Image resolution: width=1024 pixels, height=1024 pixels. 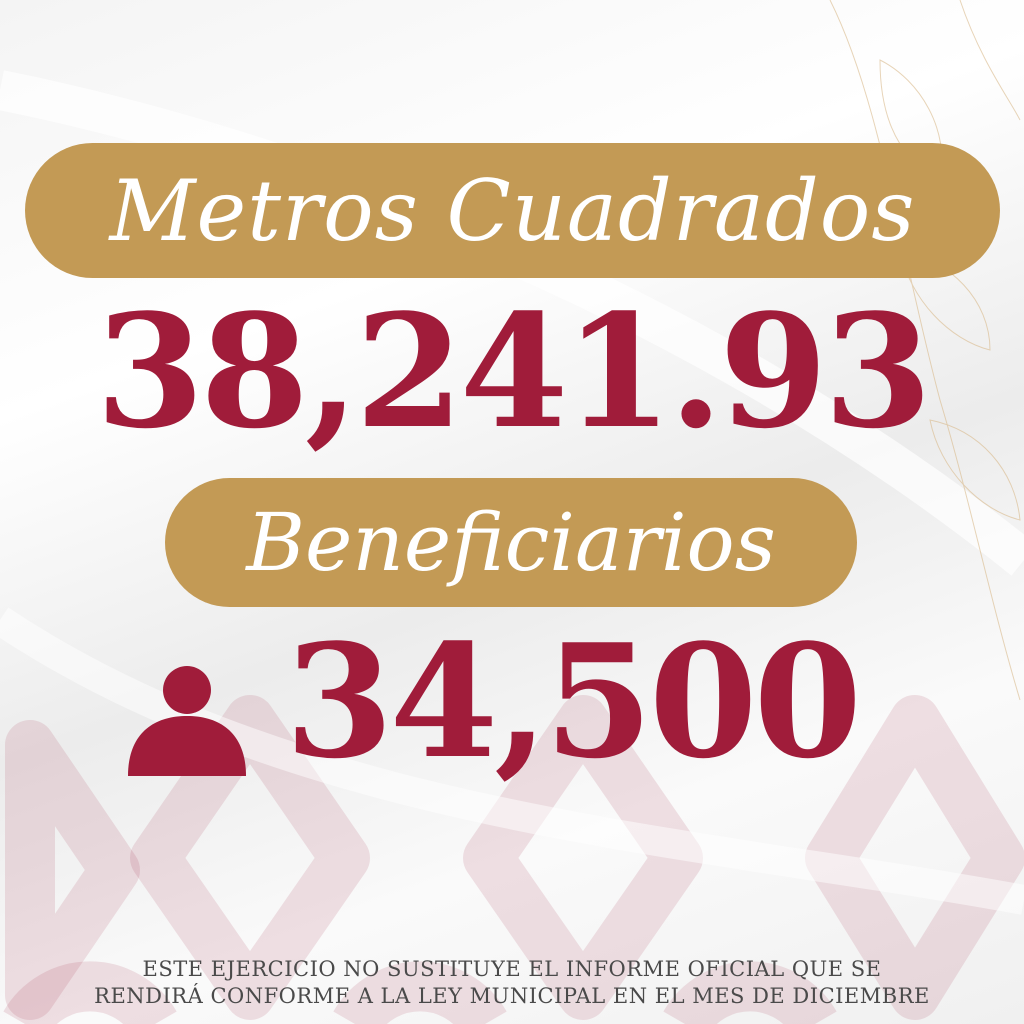 I want to click on beneficiaries-label: Beneficiarios, so click(x=511, y=542).